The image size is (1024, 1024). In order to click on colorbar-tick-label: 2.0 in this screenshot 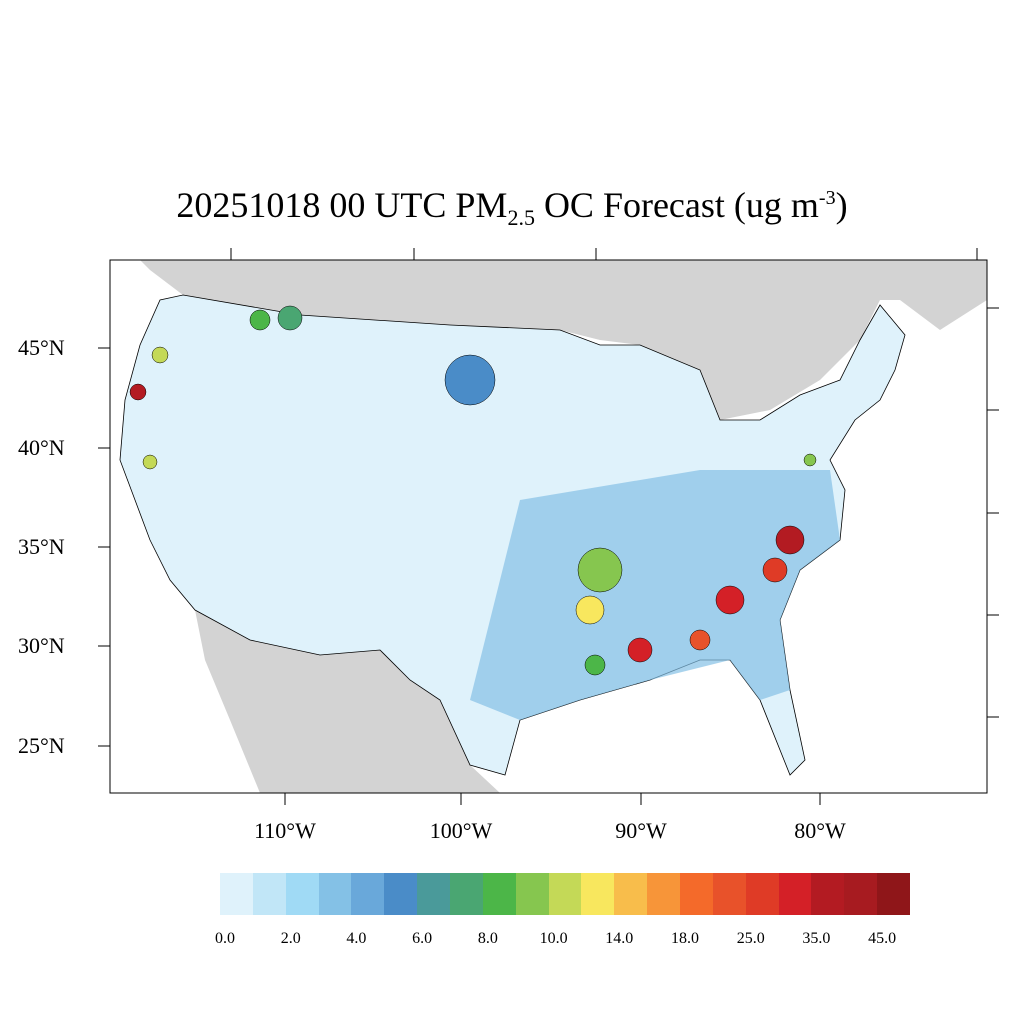, I will do `click(290, 938)`.